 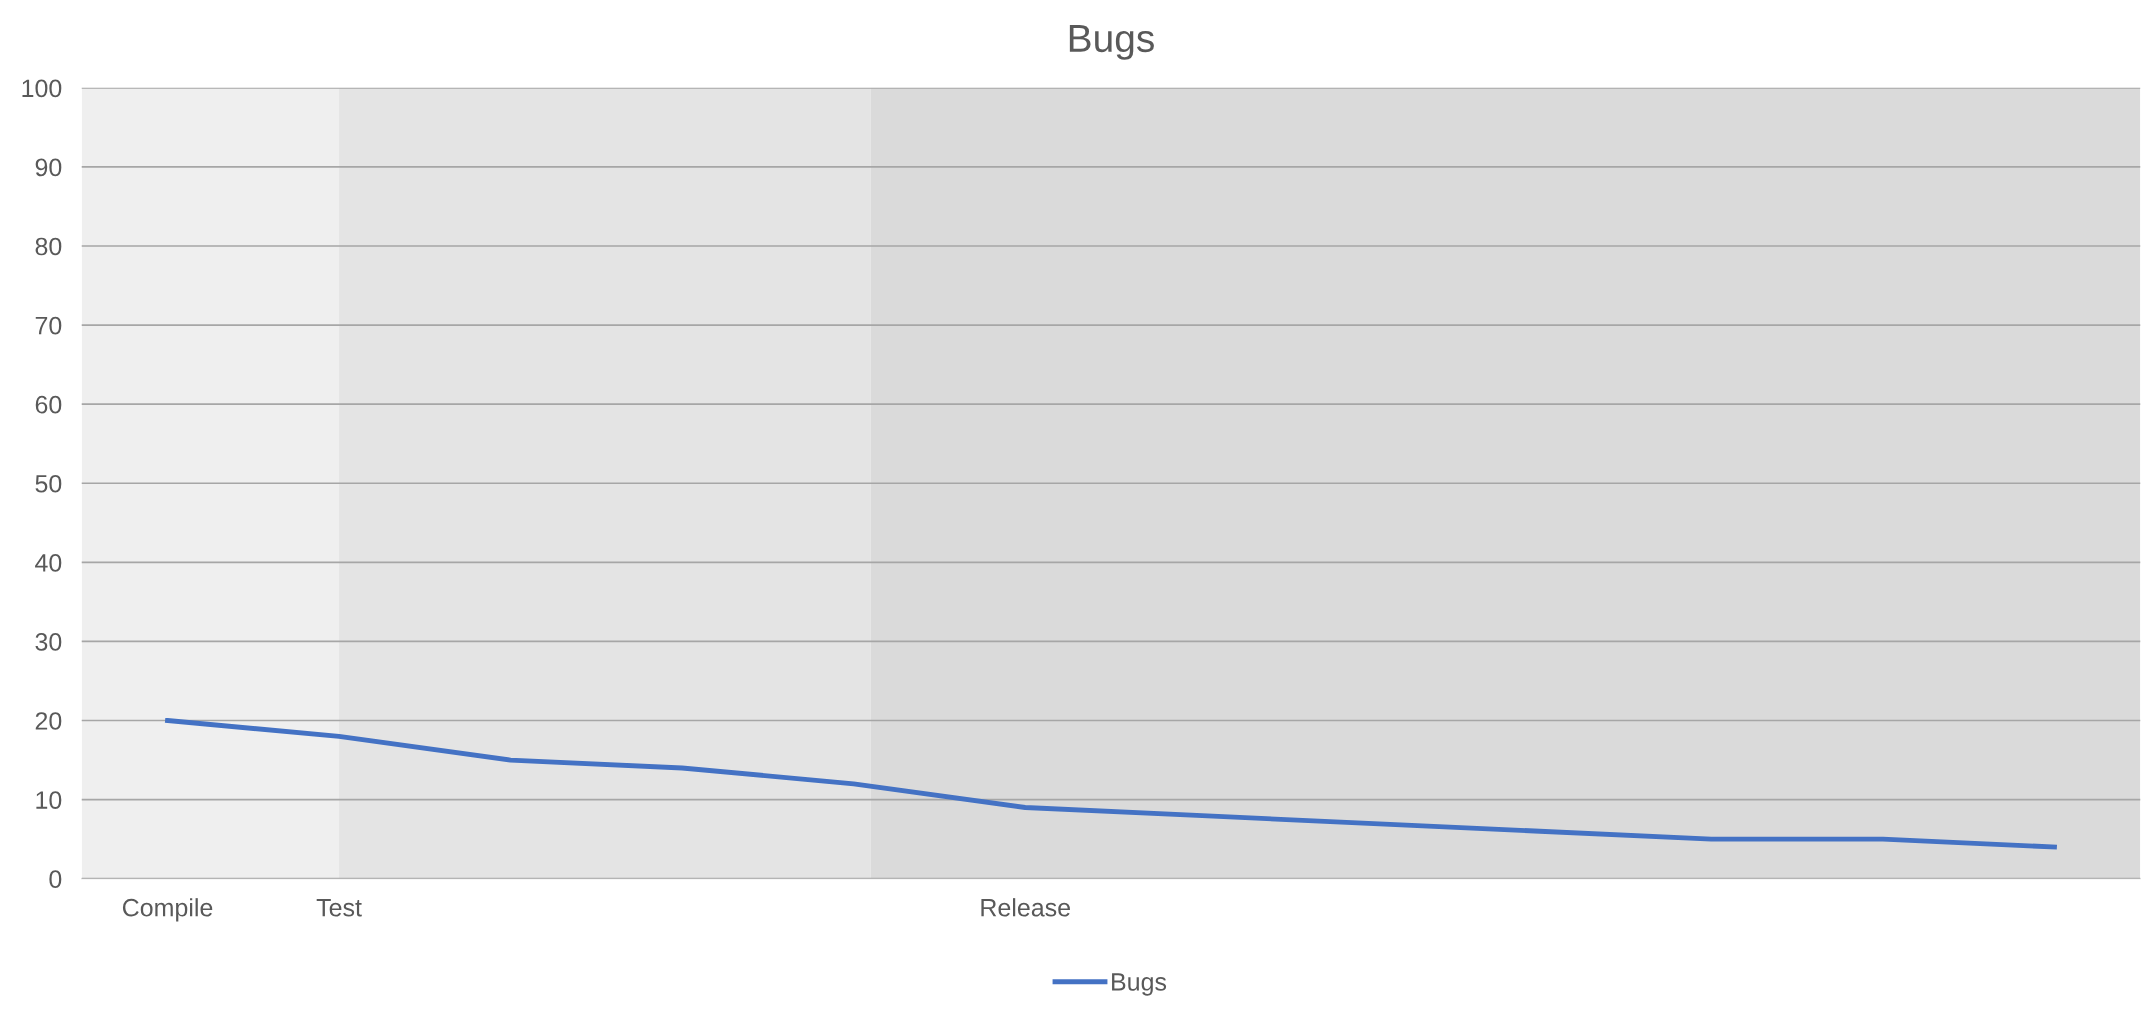 I want to click on y-tick-label: 10, so click(x=49, y=800).